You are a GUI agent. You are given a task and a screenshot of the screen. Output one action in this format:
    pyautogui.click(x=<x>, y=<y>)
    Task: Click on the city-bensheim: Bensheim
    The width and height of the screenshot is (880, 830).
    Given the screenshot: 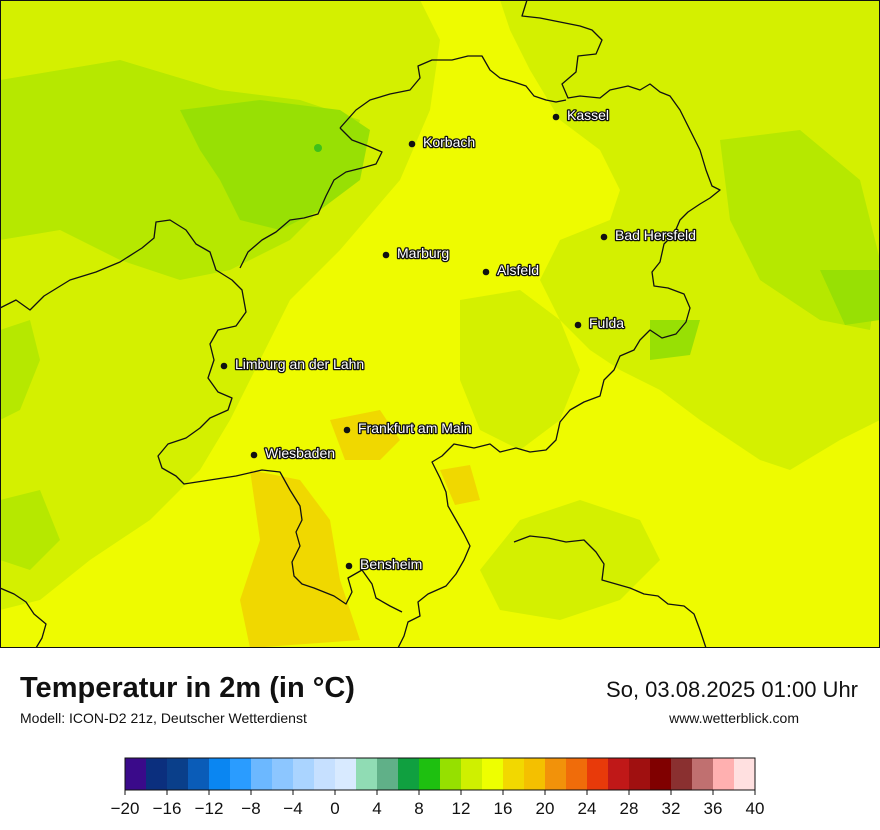 What is the action you would take?
    pyautogui.click(x=384, y=564)
    